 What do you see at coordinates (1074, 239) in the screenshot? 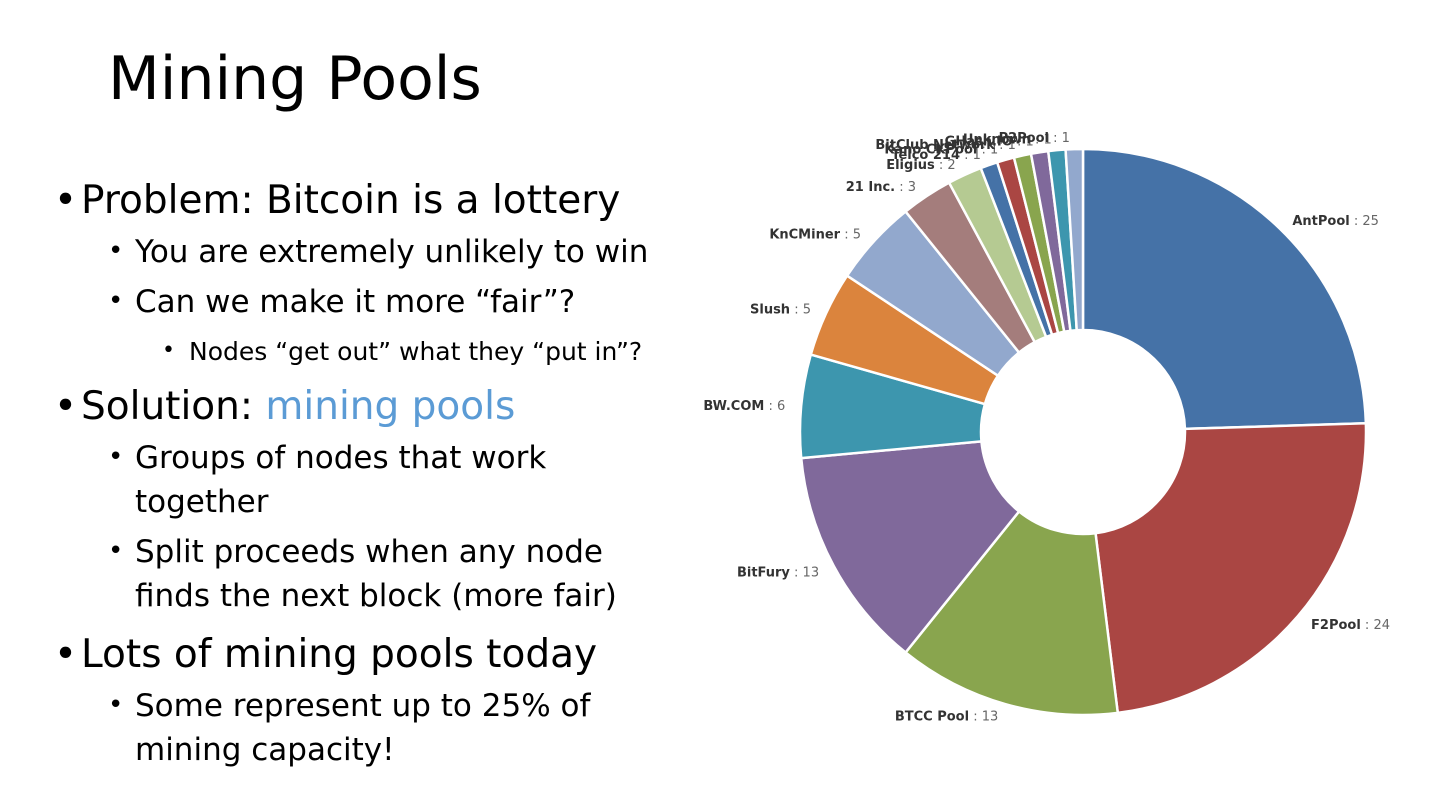
I see `pie-slice-p2pool` at bounding box center [1074, 239].